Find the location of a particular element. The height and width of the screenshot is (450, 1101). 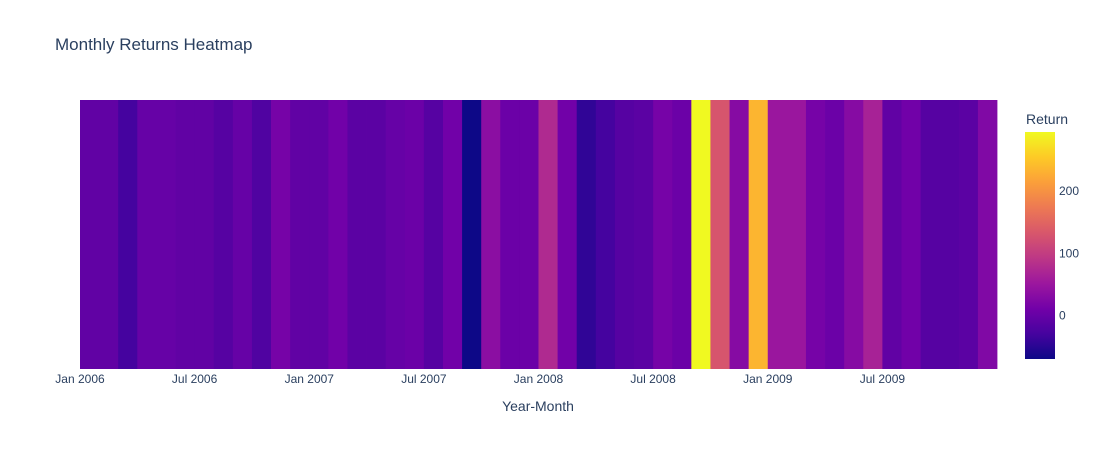

x-tick-label: Jan 2007 is located at coordinates (310, 379).